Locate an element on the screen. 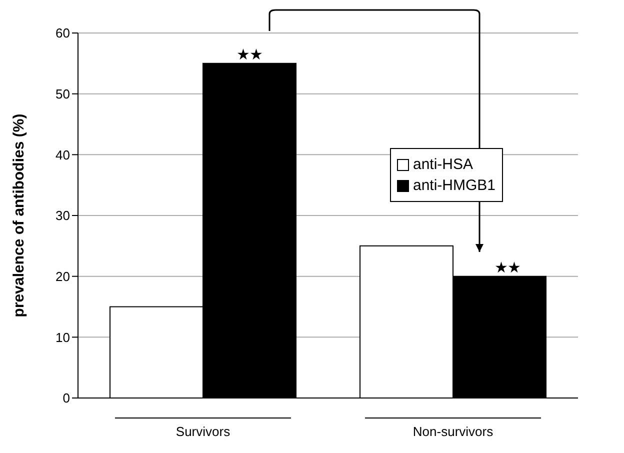 The height and width of the screenshot is (453, 624). legend-label: anti-HSA is located at coordinates (443, 164).